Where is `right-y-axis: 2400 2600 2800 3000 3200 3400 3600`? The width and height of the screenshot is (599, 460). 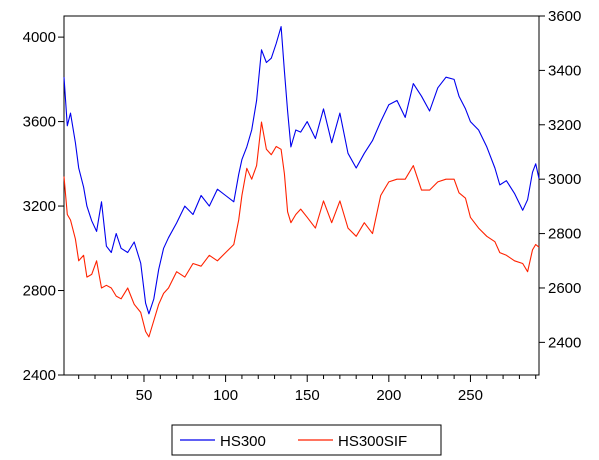 right-y-axis: 2400 2600 2800 3000 3200 3400 3600 is located at coordinates (560, 179).